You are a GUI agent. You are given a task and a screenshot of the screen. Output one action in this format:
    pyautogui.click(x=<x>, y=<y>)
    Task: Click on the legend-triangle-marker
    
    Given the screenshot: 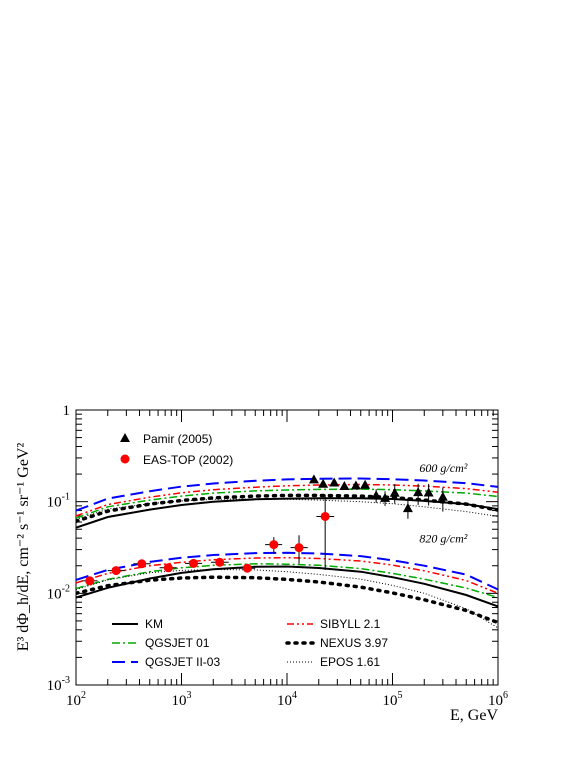 What is the action you would take?
    pyautogui.click(x=125, y=437)
    